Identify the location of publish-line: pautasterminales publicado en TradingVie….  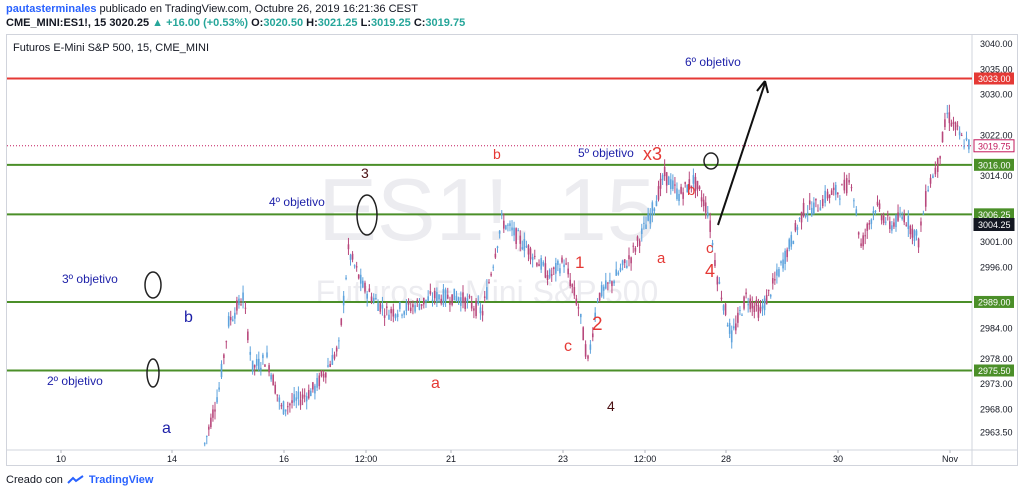
(511, 9).